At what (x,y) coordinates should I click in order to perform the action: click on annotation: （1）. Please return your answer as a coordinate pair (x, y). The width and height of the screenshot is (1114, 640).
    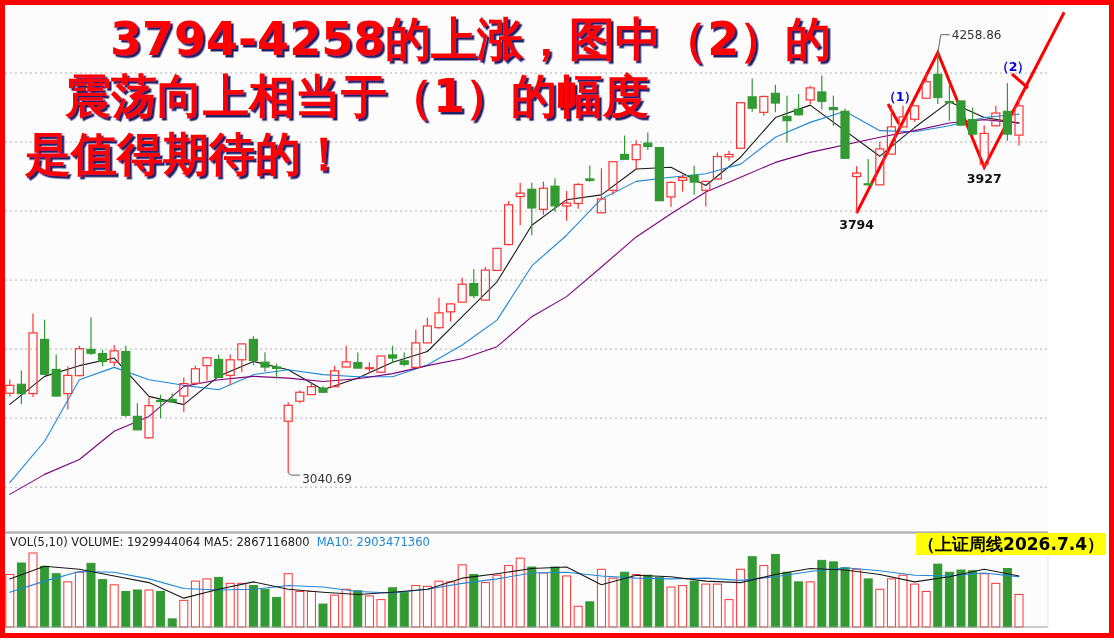
    Looking at the image, I should click on (900, 96).